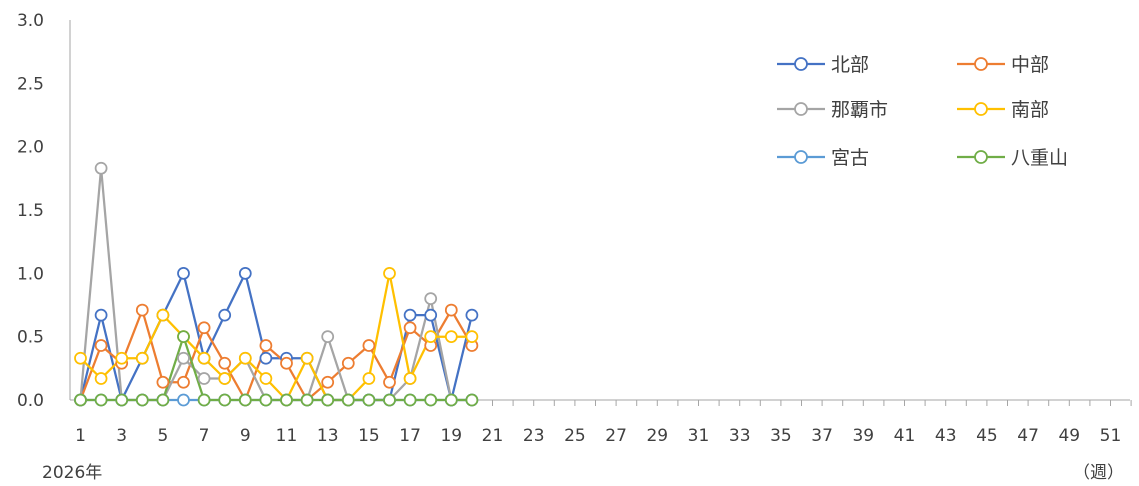 The image size is (1139, 486). I want to click on x-tick-label: 51, so click(1111, 436).